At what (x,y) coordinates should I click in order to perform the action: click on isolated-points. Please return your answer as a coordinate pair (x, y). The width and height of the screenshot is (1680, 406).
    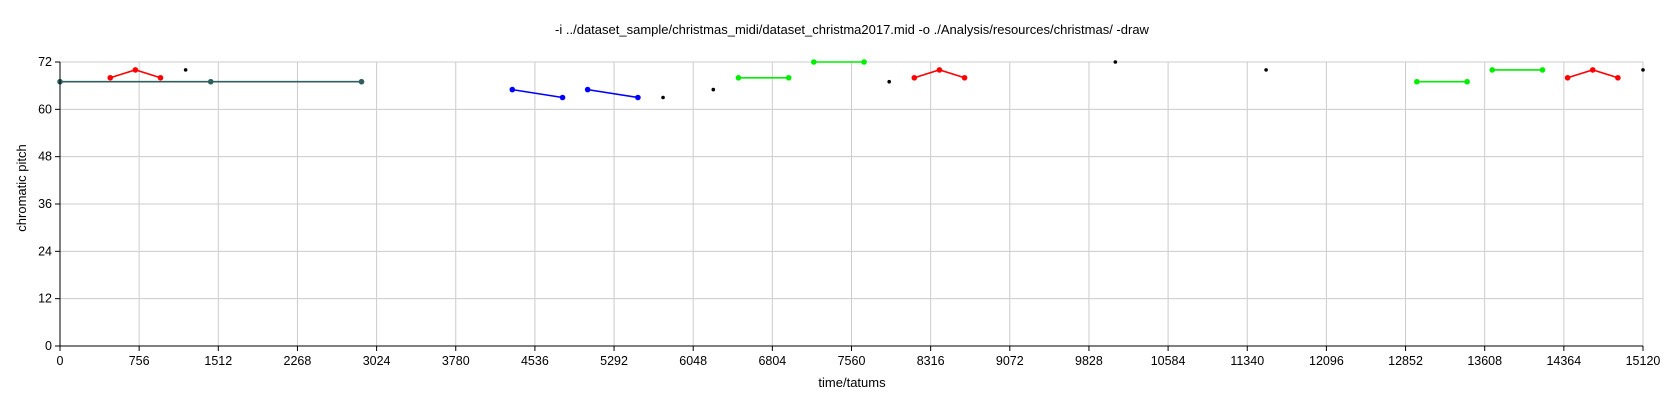
    Looking at the image, I should click on (914, 80).